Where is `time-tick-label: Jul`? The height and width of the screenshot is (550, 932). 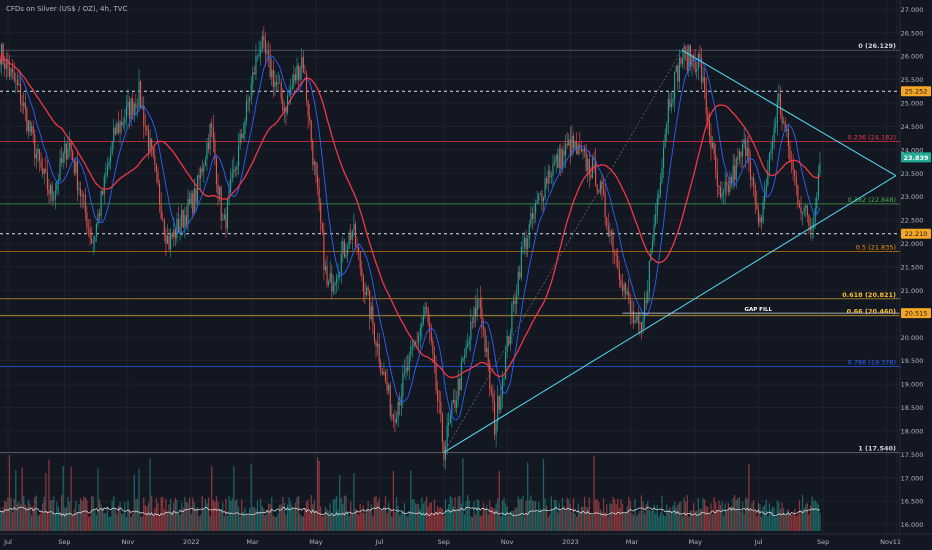
time-tick-label: Jul is located at coordinates (758, 542).